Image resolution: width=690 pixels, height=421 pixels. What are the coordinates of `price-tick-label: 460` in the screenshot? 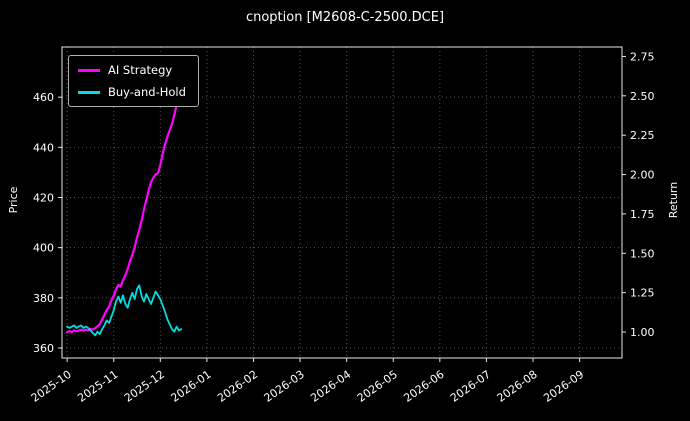 It's located at (43, 97).